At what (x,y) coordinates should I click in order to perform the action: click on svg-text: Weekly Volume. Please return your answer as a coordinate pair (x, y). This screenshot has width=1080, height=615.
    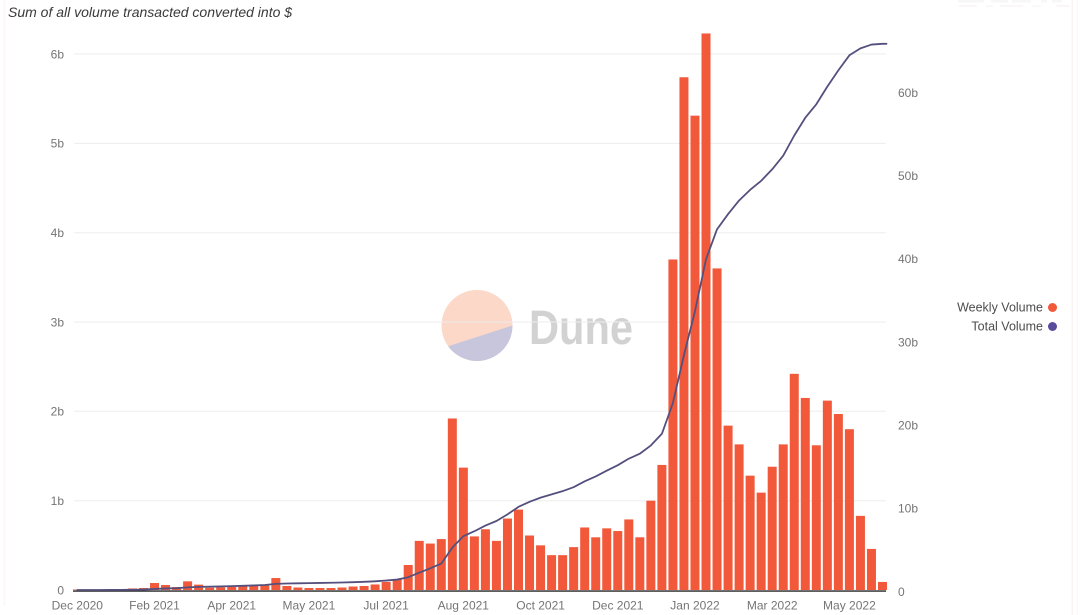
    Looking at the image, I should click on (1000, 308).